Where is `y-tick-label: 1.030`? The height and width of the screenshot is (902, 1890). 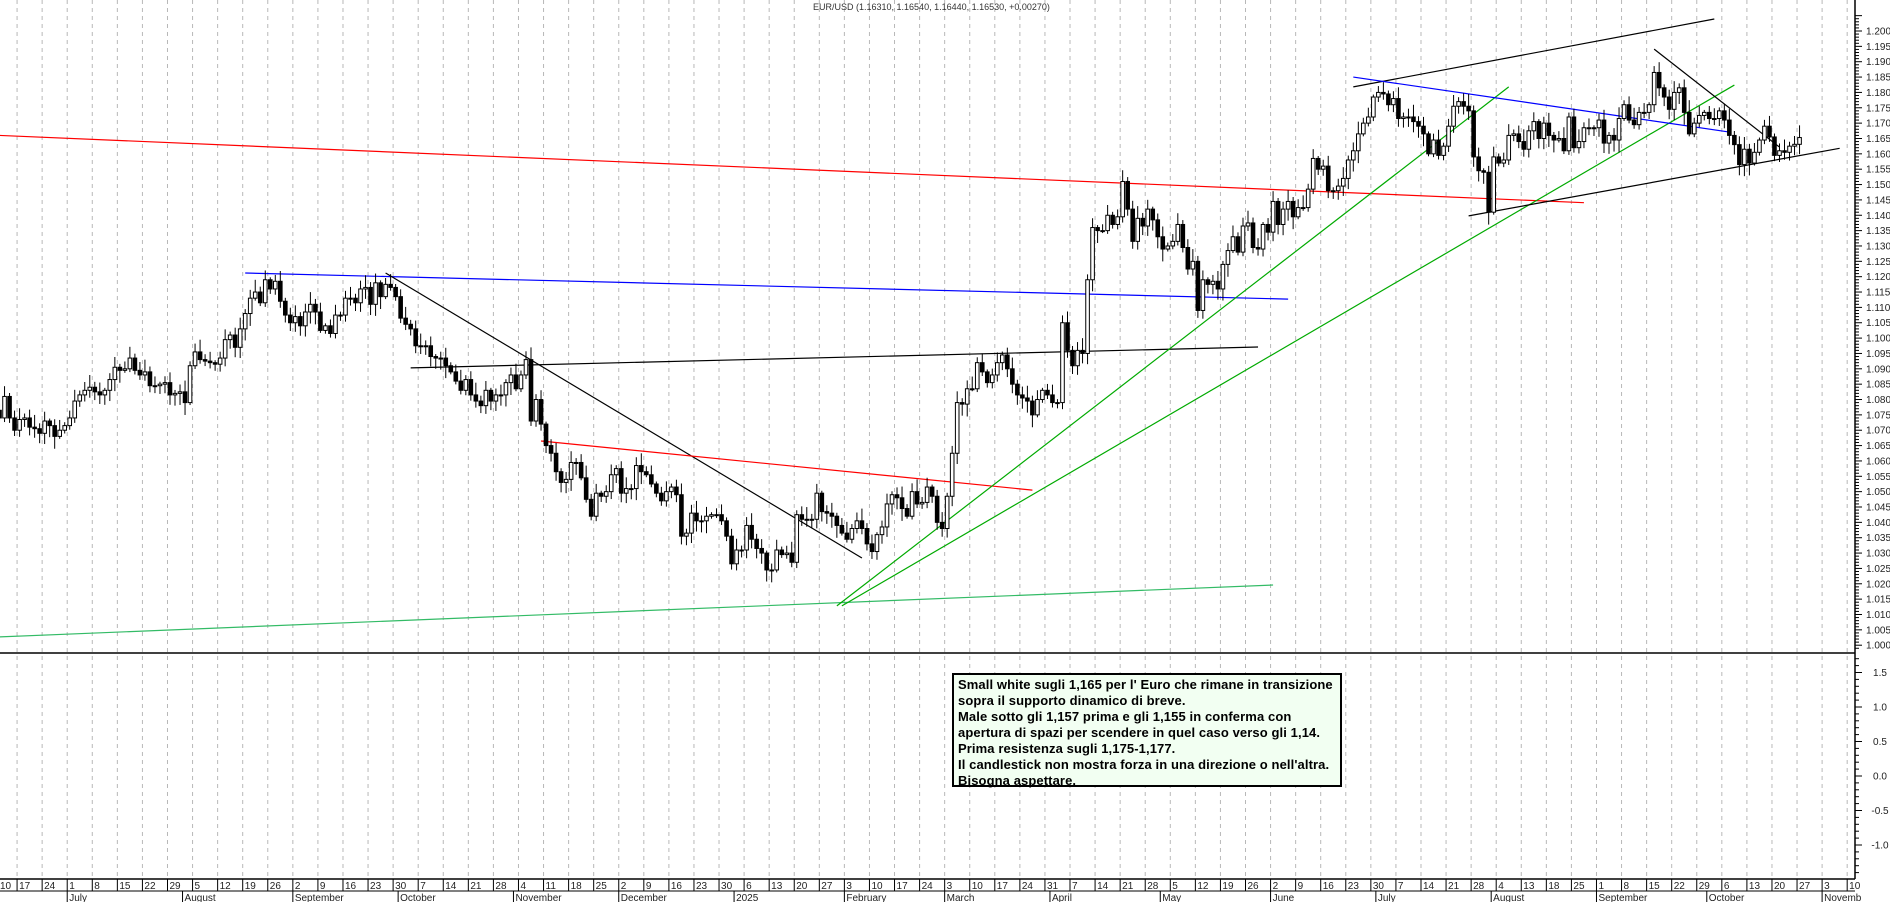 y-tick-label: 1.030 is located at coordinates (1878, 554).